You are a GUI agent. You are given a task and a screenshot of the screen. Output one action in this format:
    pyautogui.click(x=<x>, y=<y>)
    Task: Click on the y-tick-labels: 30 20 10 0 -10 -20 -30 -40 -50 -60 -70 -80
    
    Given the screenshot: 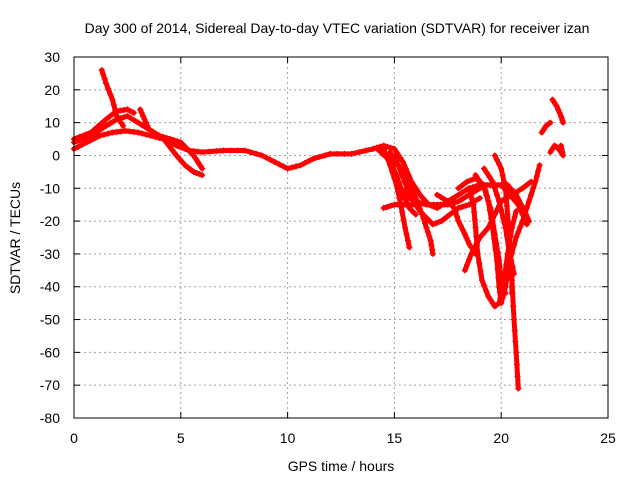 What is the action you would take?
    pyautogui.click(x=50, y=237)
    